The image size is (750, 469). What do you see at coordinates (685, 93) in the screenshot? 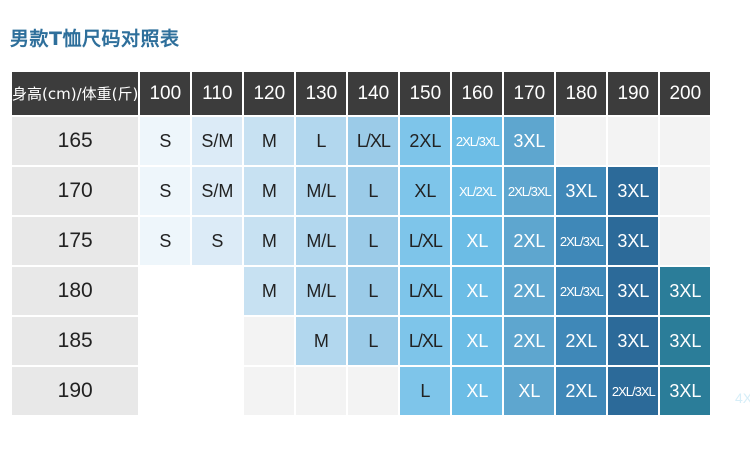
I see `weight-header: 200` at bounding box center [685, 93].